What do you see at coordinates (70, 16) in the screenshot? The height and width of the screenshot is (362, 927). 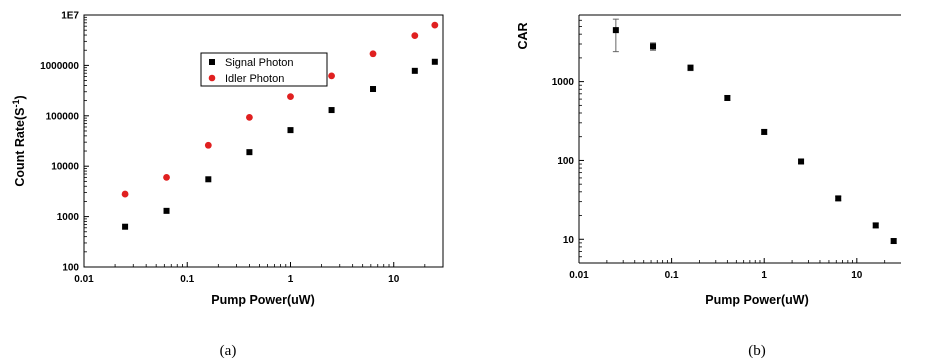 I see `chart-a-y-tick-label: 1E7` at bounding box center [70, 16].